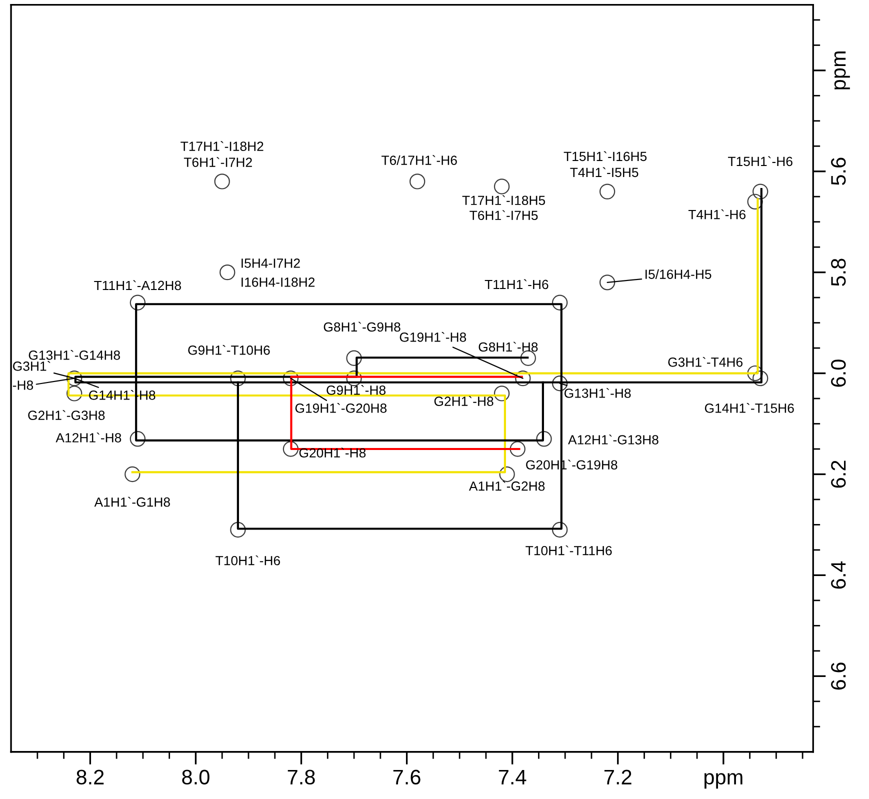  What do you see at coordinates (838, 272) in the screenshot?
I see `y-tick-label: 5.8` at bounding box center [838, 272].